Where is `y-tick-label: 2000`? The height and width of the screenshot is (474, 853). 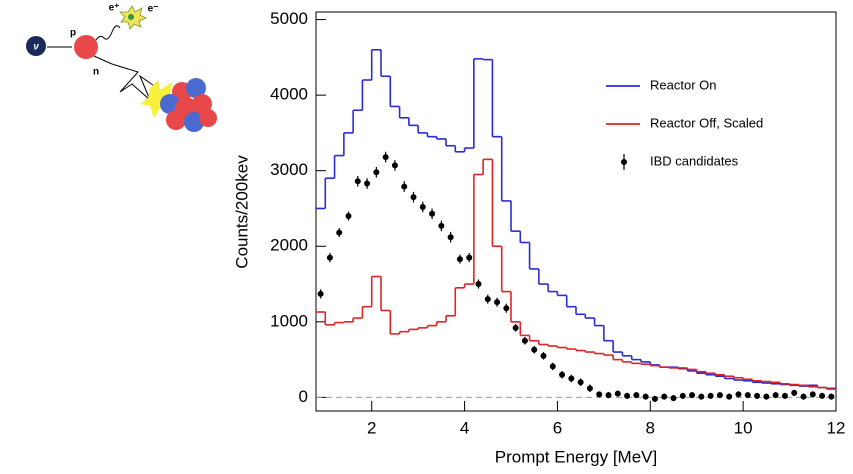
y-tick-label: 2000 is located at coordinates (289, 245).